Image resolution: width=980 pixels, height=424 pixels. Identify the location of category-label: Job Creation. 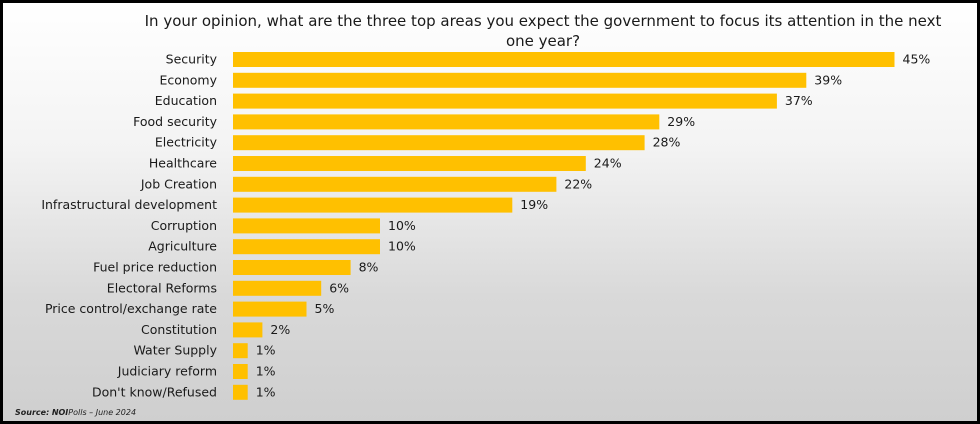
(178, 183).